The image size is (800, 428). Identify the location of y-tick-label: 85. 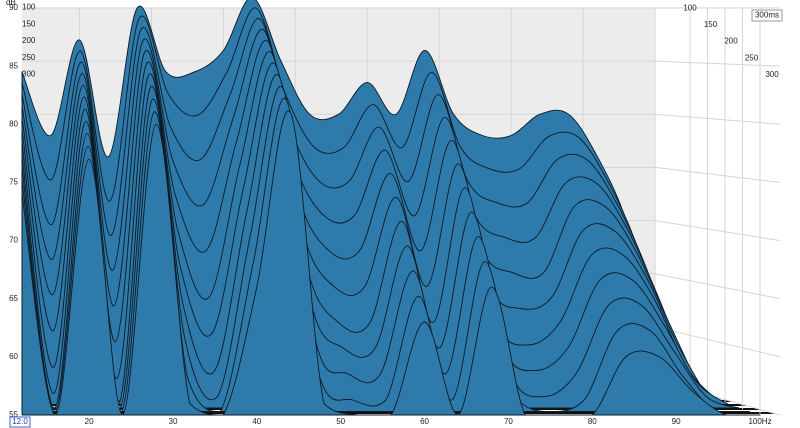
(13, 65).